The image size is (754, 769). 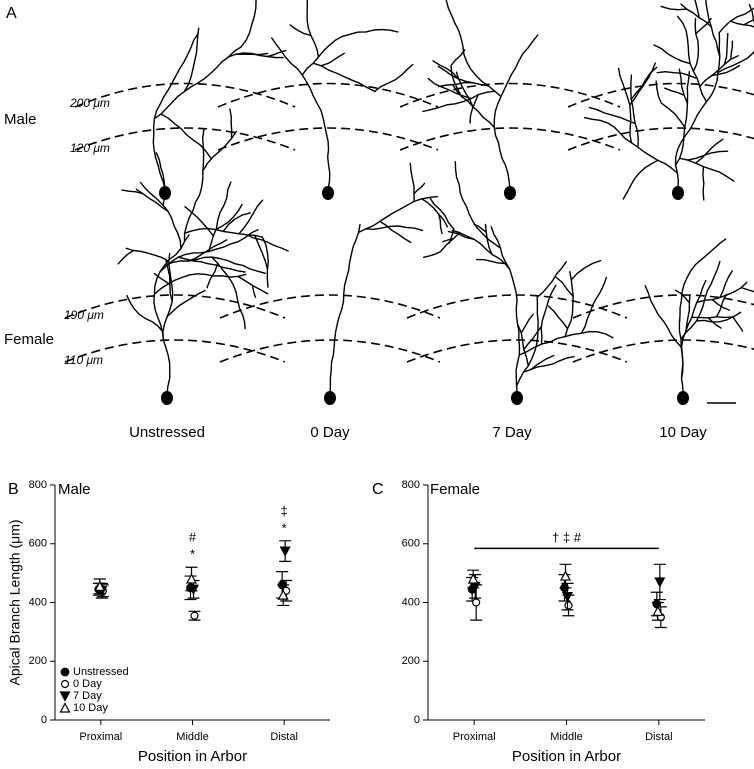 What do you see at coordinates (20, 119) in the screenshot?
I see `row-label: Male` at bounding box center [20, 119].